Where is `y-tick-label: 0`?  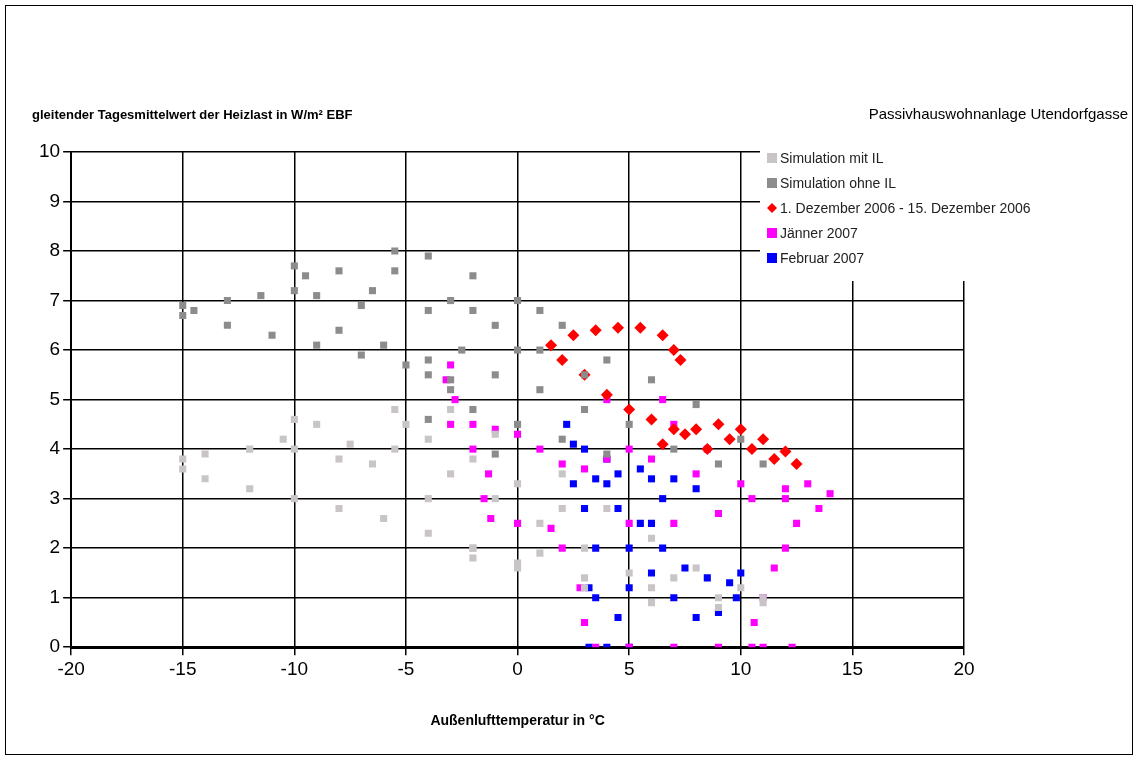
y-tick-label: 0 is located at coordinates (55, 646).